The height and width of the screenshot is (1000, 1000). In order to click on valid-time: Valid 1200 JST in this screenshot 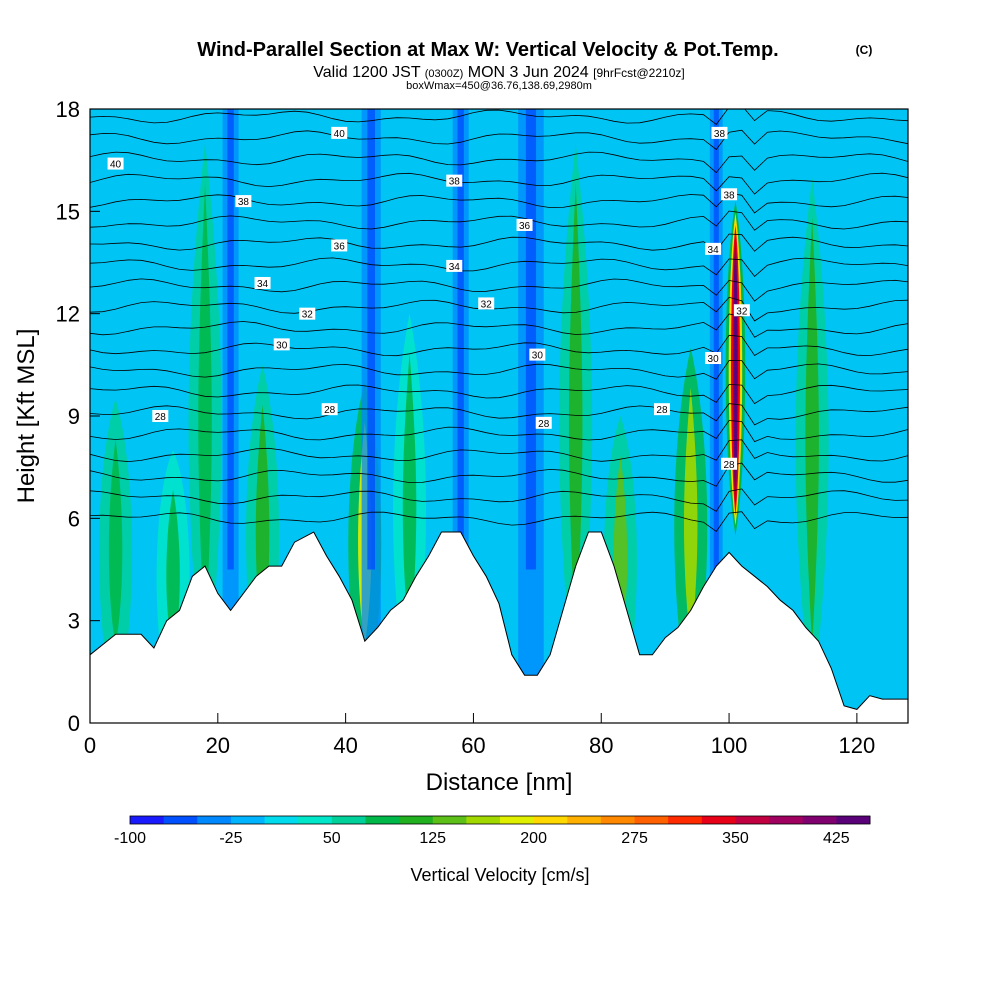, I will do `click(367, 72)`.